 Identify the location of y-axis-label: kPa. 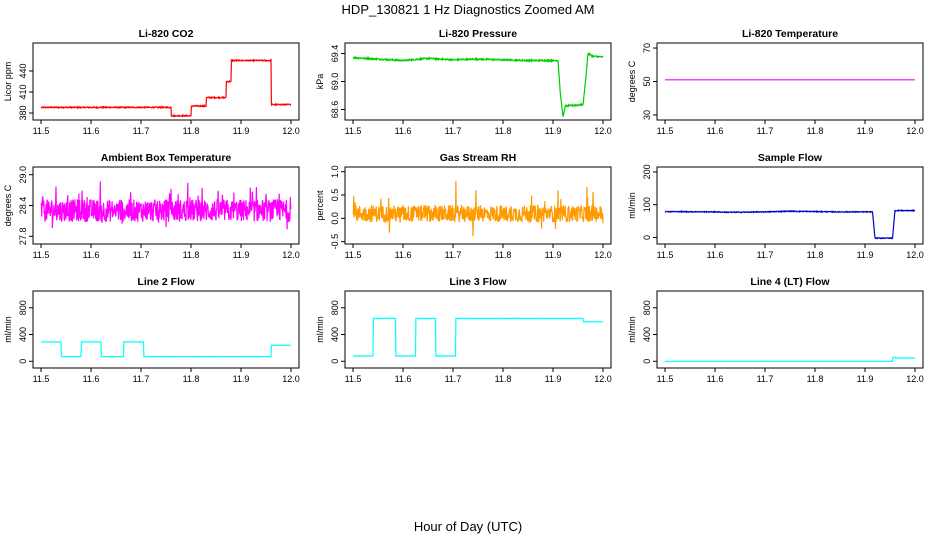
(320, 82).